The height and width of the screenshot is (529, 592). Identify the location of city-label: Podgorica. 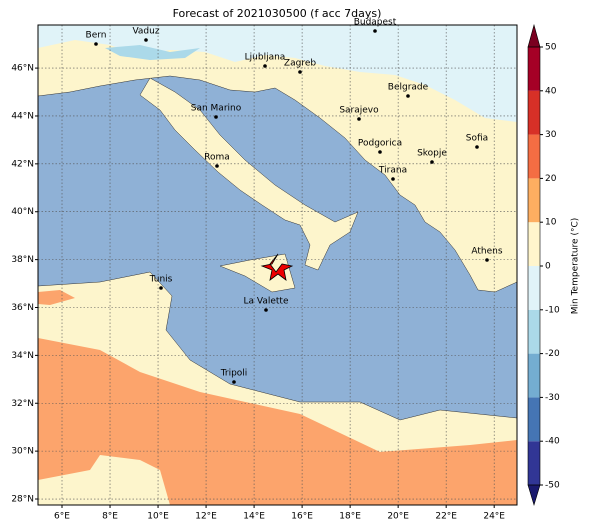
(380, 144).